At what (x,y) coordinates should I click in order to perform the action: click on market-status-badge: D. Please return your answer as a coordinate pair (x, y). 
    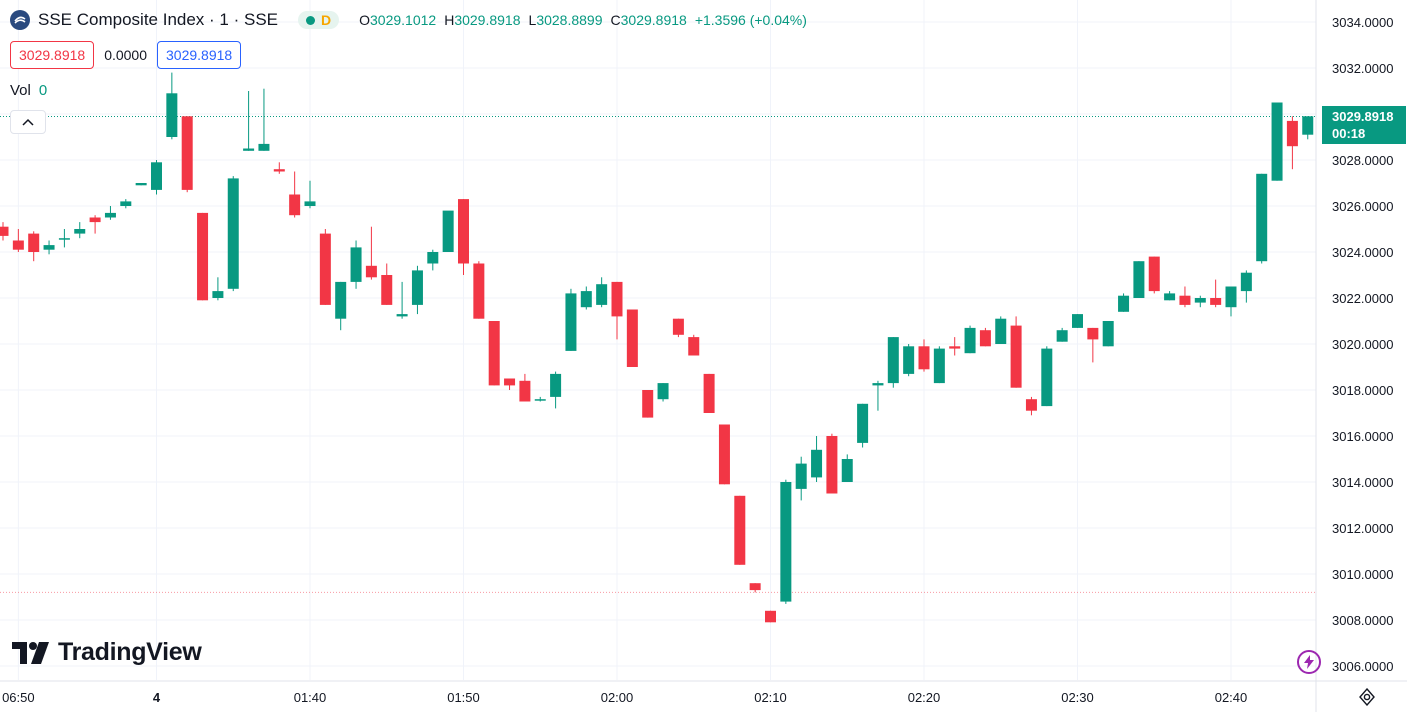
    Looking at the image, I should click on (319, 20).